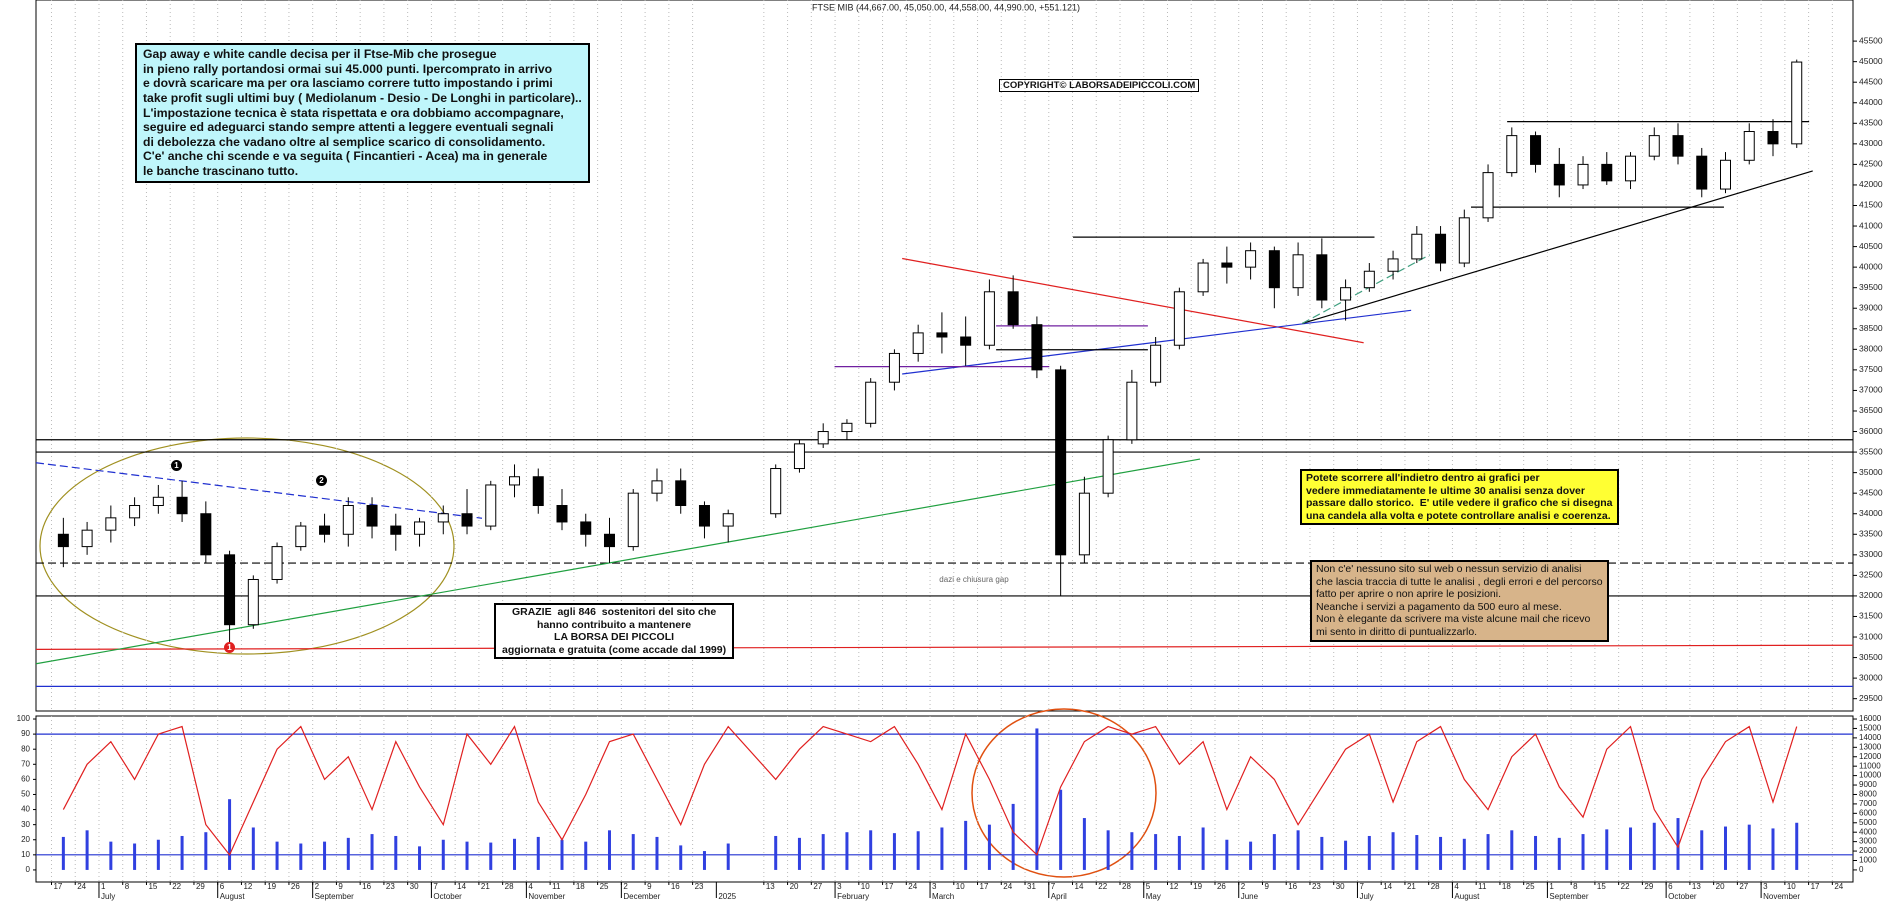 This screenshot has width=1890, height=902. What do you see at coordinates (1575, 886) in the screenshot?
I see `x-tick-label: 8` at bounding box center [1575, 886].